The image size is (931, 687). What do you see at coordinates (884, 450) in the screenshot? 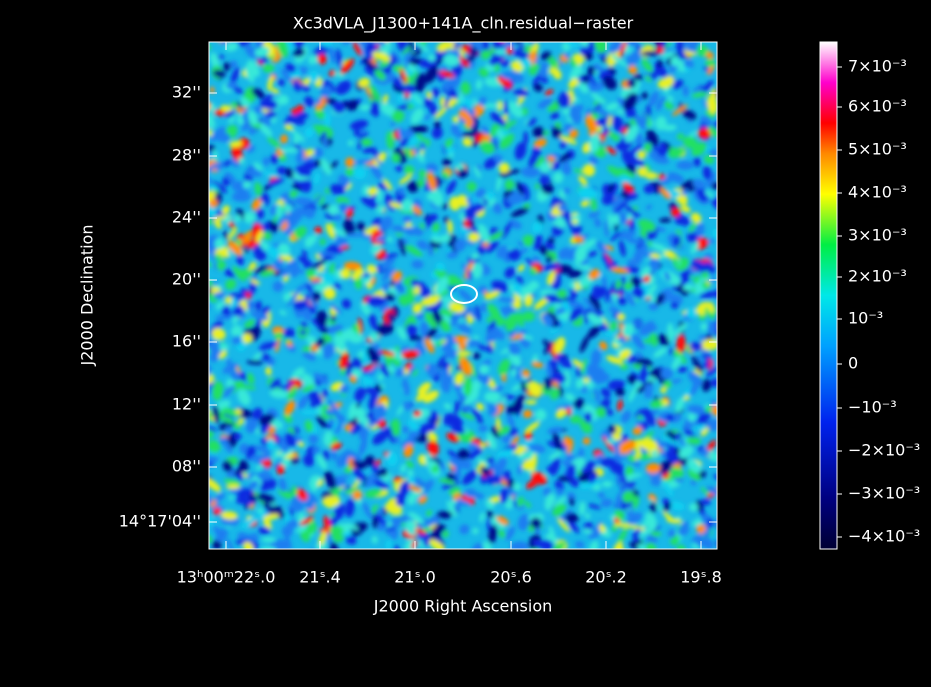
I see `colorbar-label: −2×10⁻³` at bounding box center [884, 450].